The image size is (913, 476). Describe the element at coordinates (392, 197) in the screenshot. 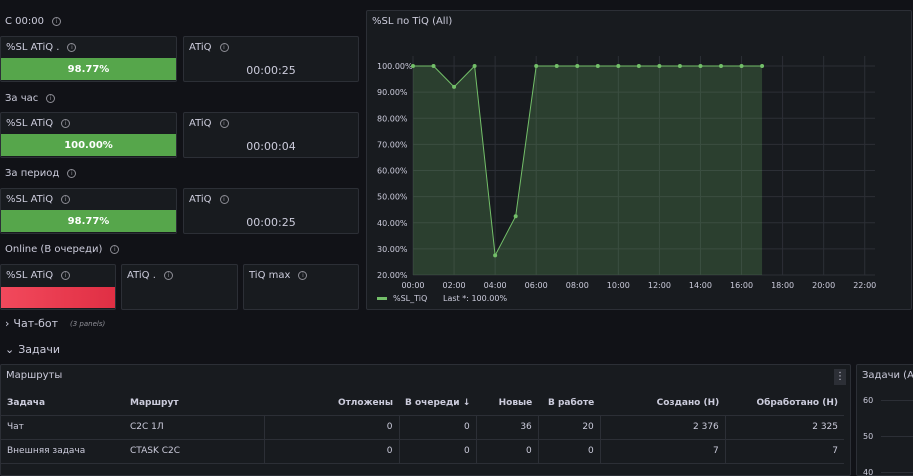

I see `y-tick-label: 50.00%` at that location.